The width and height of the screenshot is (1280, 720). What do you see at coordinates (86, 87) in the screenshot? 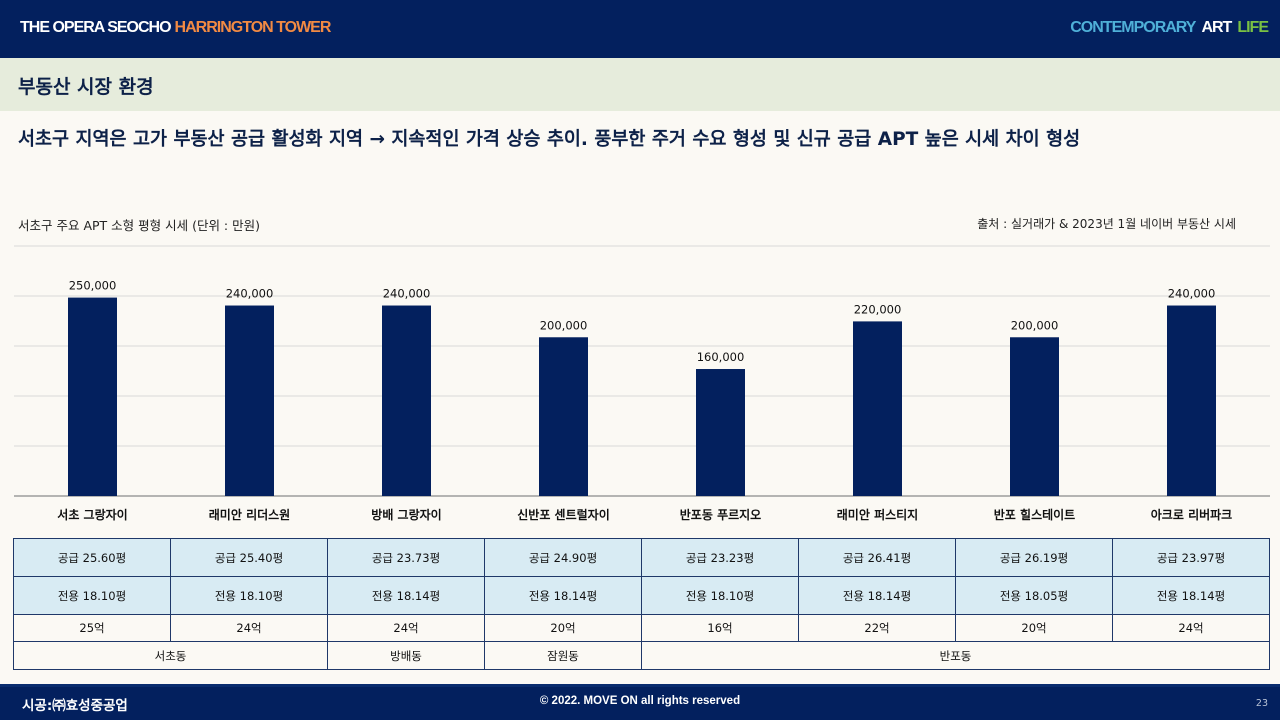
I see `section-title: 부동산 시장 환경` at bounding box center [86, 87].